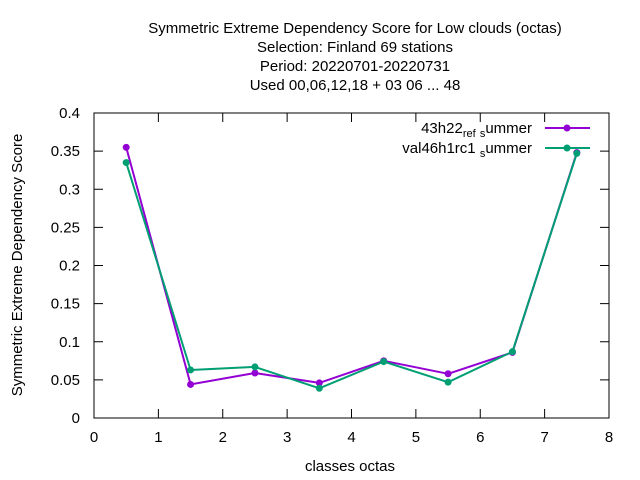  I want to click on x-tick-label: 5, so click(416, 437).